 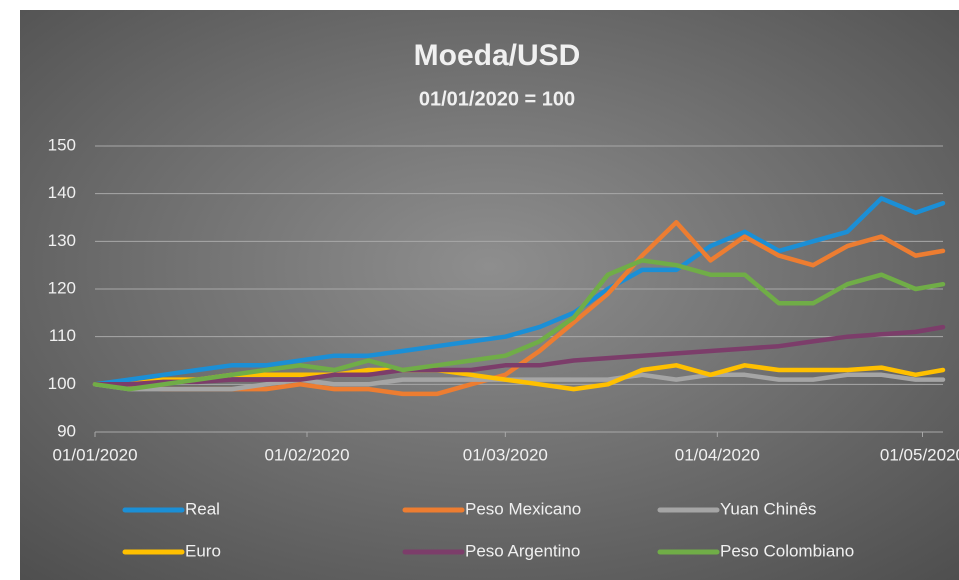 I want to click on y-tick-label: 130, so click(x=62, y=240).